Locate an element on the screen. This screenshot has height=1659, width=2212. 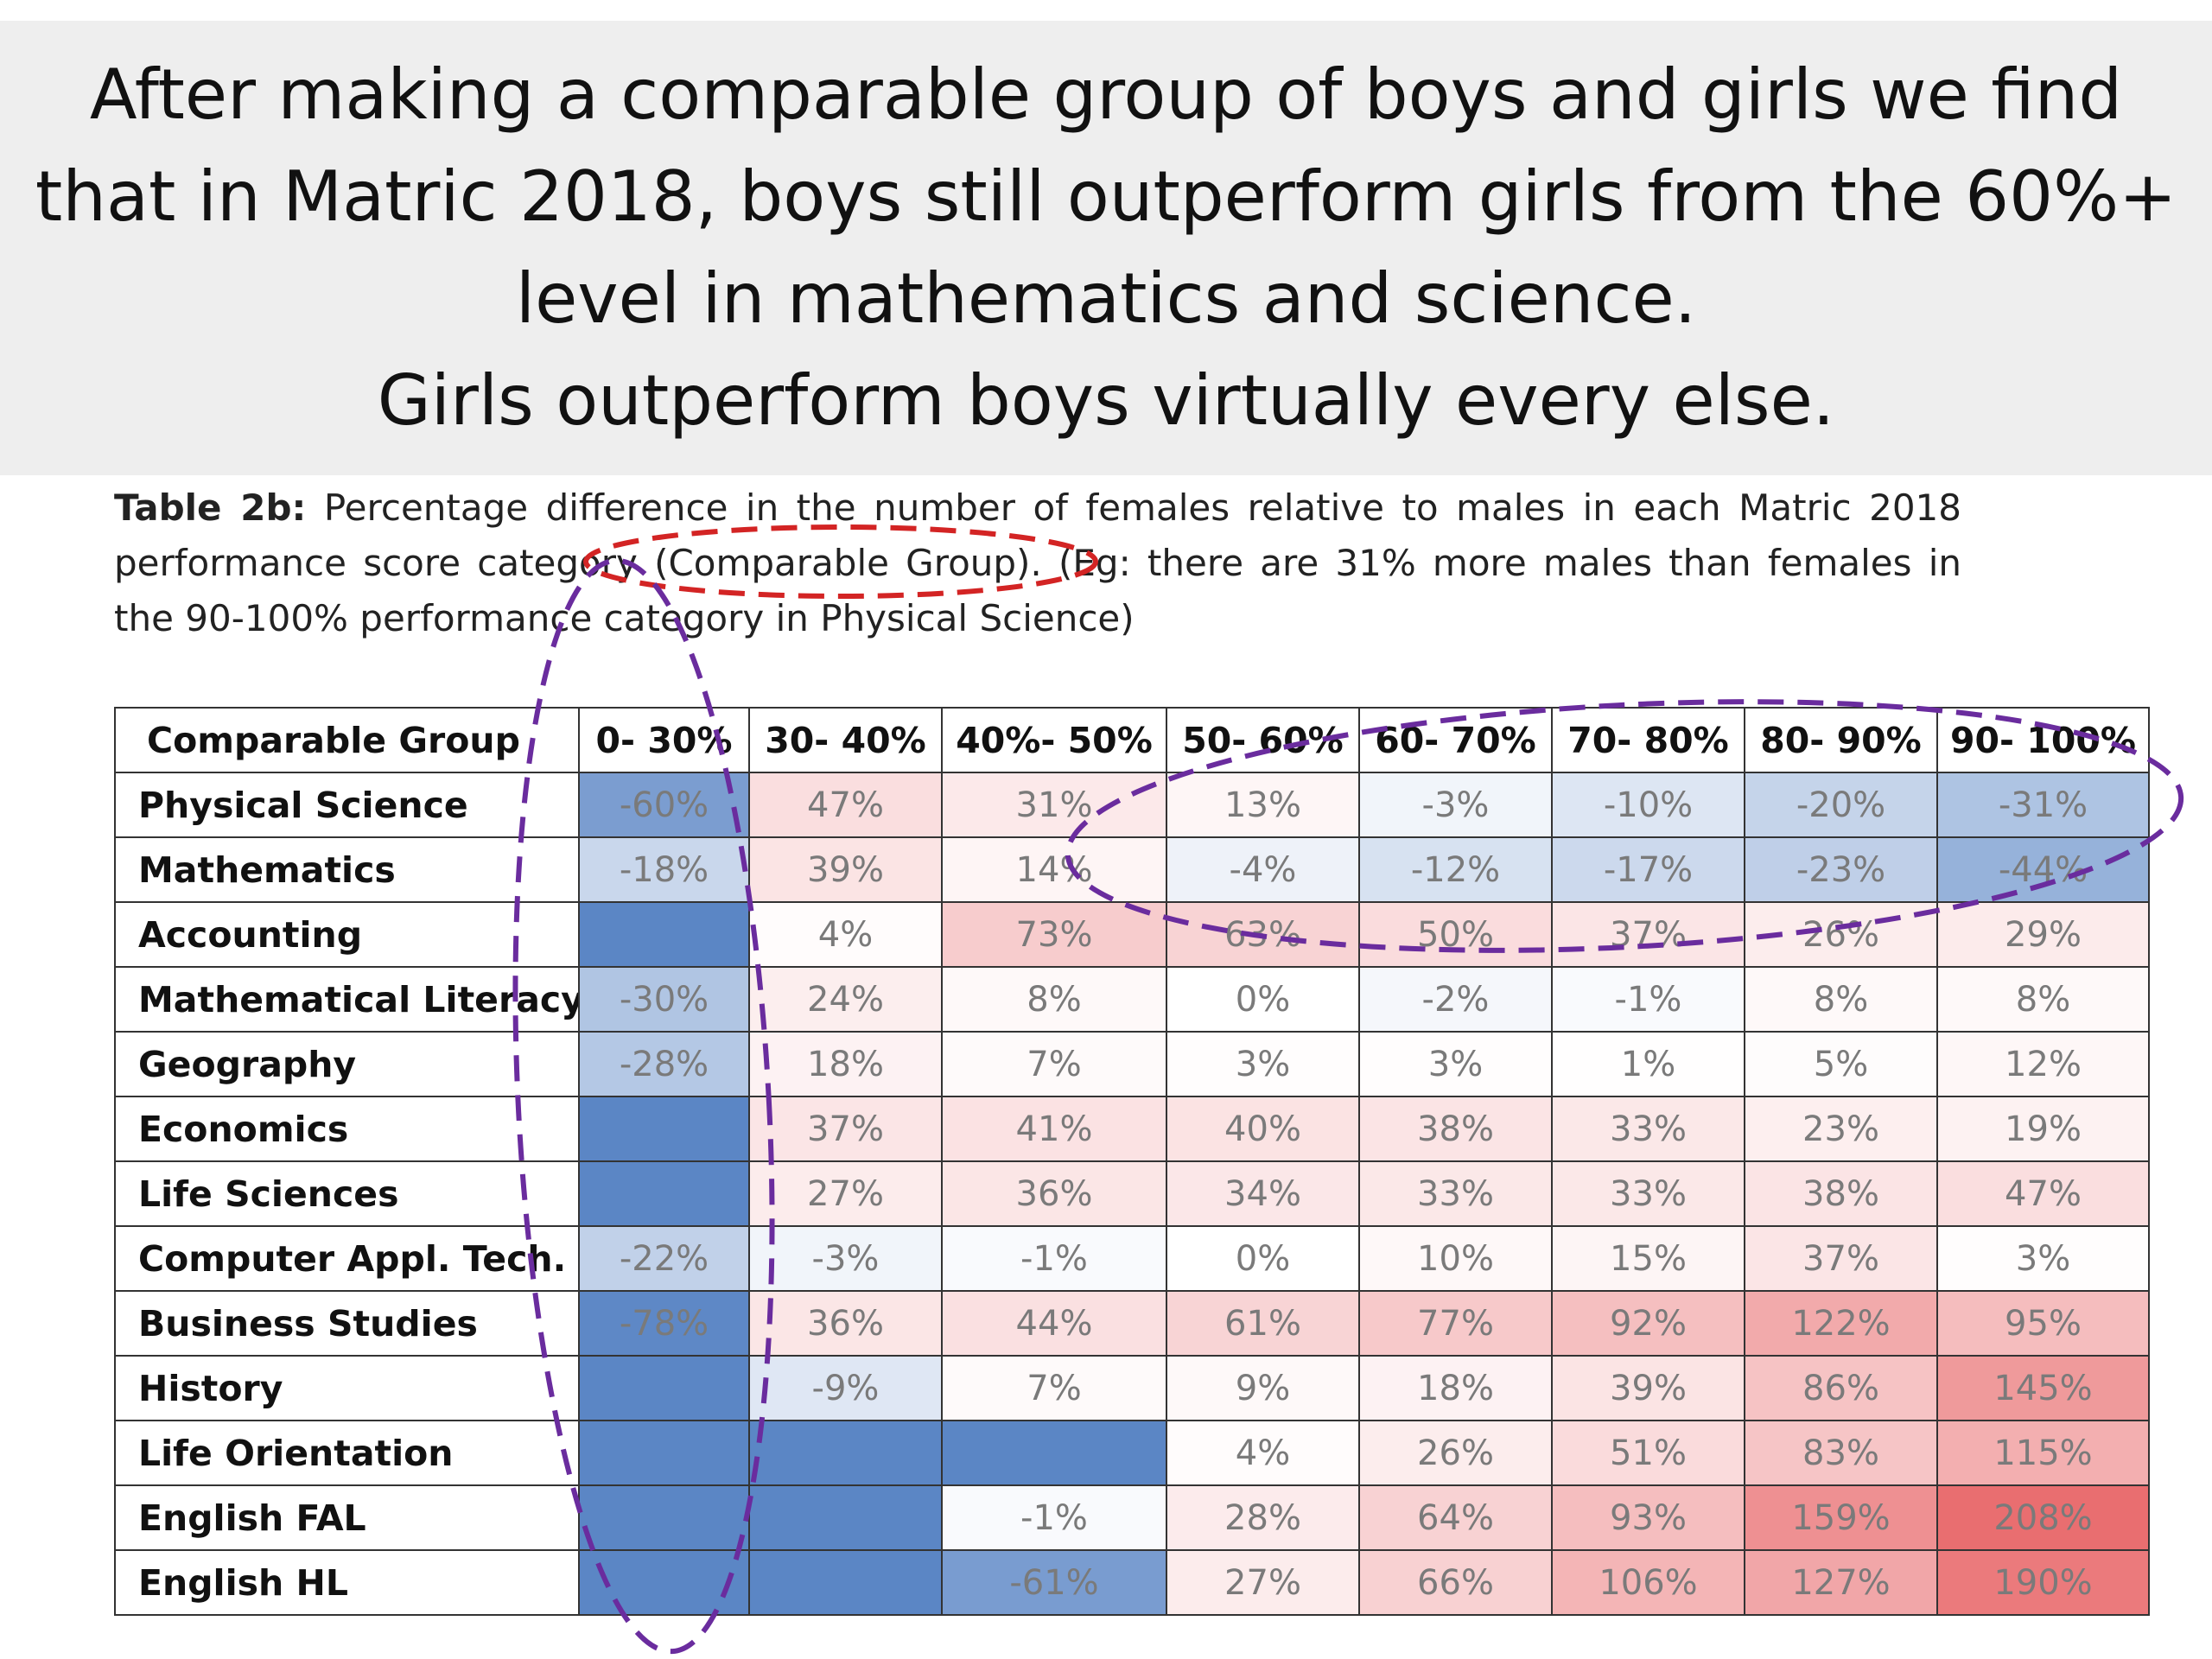
row-label: Mathematics is located at coordinates (347, 869).